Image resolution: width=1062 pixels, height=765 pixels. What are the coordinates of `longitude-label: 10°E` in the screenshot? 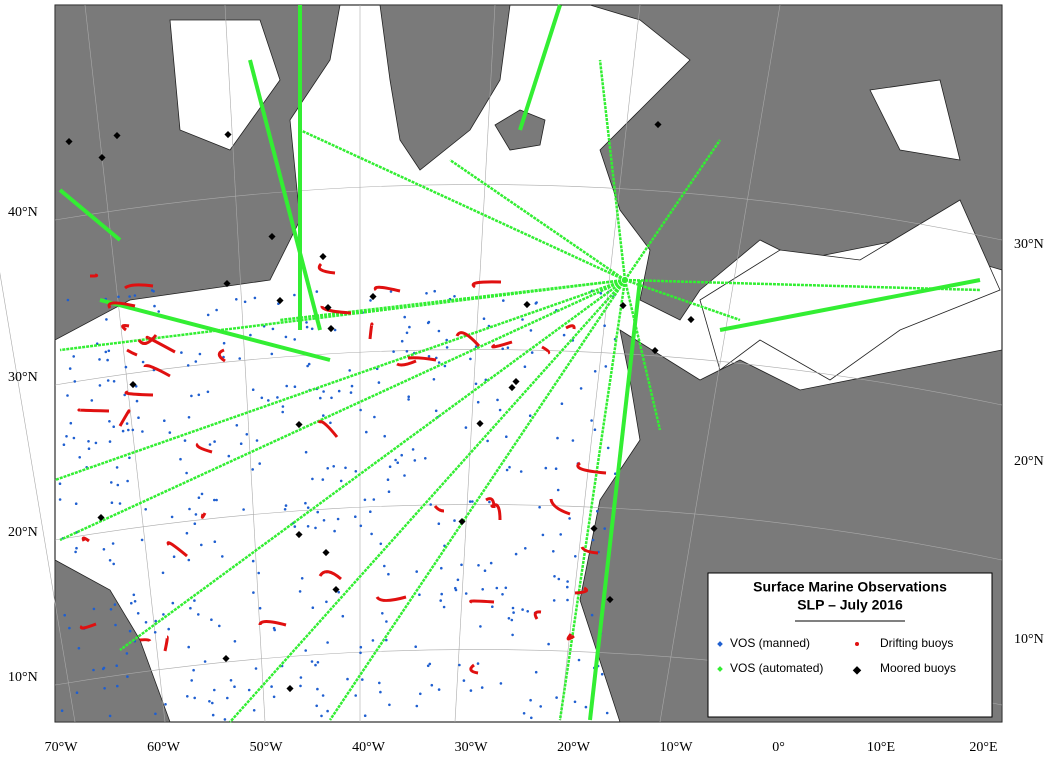 It's located at (881, 747).